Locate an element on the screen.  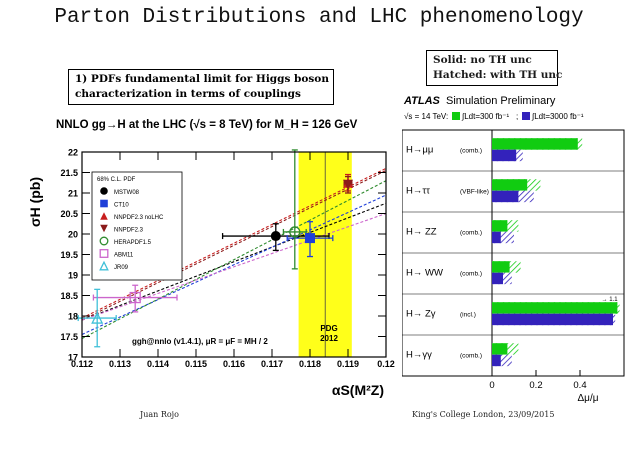
mode-label-0: (comb.) is located at coordinates (471, 151).